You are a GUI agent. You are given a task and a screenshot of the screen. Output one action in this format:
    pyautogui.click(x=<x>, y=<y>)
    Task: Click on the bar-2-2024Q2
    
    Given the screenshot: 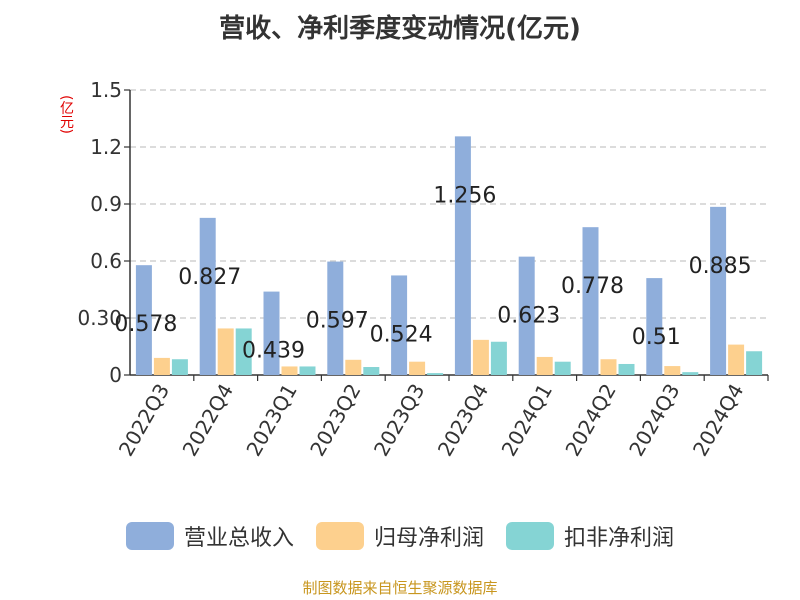 What is the action you would take?
    pyautogui.click(x=608, y=367)
    